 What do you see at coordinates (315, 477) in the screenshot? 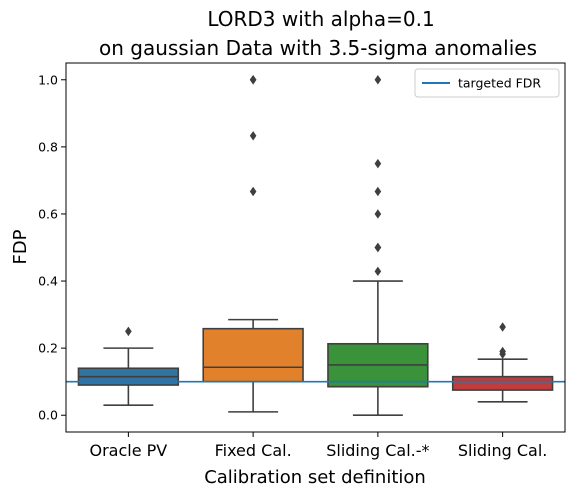
I see `x-axis-label: Calibration set definition` at bounding box center [315, 477].